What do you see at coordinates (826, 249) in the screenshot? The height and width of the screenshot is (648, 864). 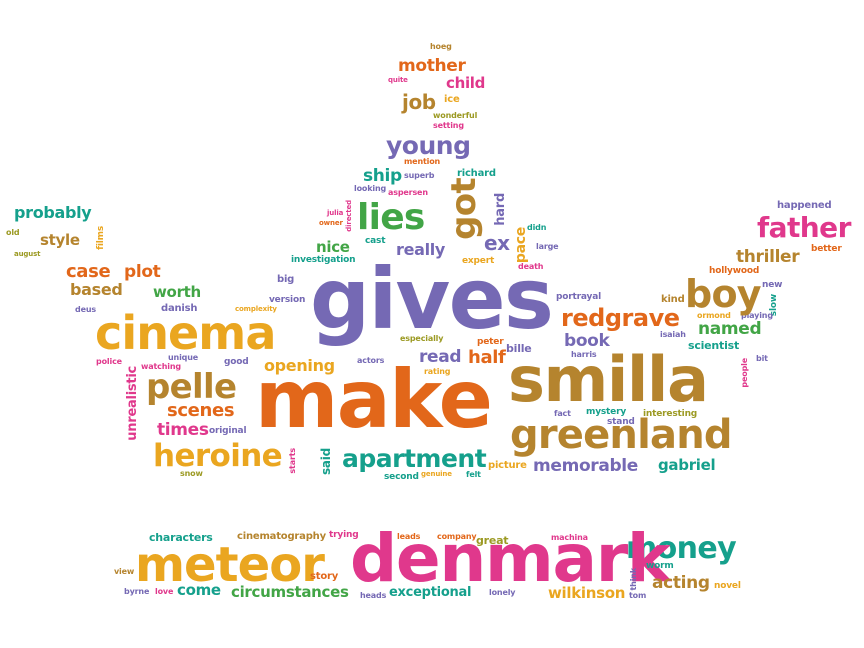 I see `word-better: better` at bounding box center [826, 249].